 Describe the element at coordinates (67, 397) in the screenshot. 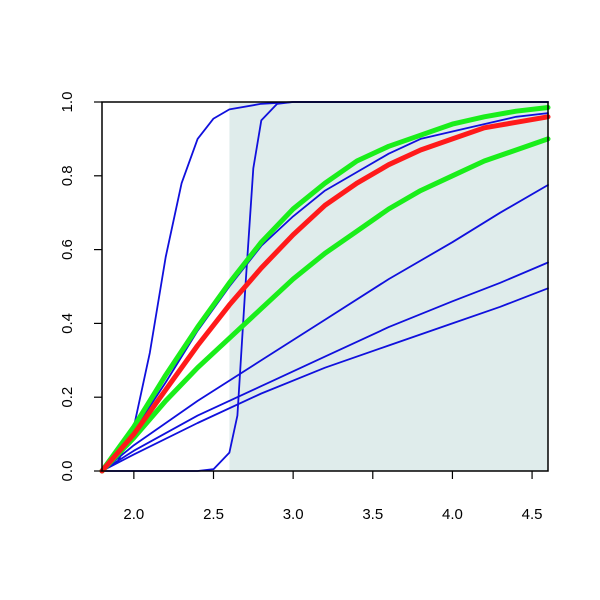

I see `y-tick-label: 0.2` at that location.